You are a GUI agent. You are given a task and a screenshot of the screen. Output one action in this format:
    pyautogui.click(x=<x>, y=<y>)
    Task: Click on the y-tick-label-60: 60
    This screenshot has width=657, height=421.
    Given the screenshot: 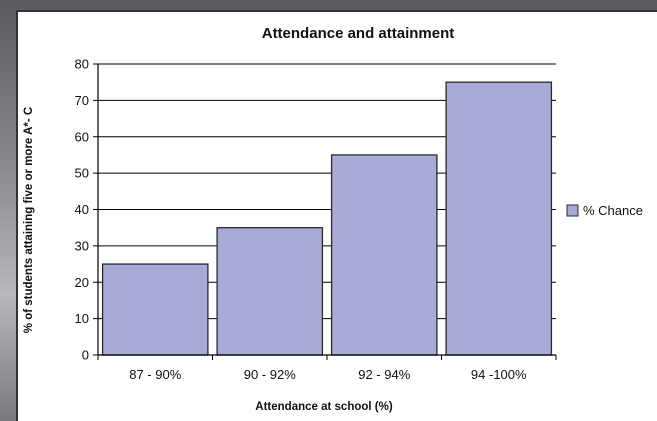 What is the action you would take?
    pyautogui.click(x=82, y=136)
    